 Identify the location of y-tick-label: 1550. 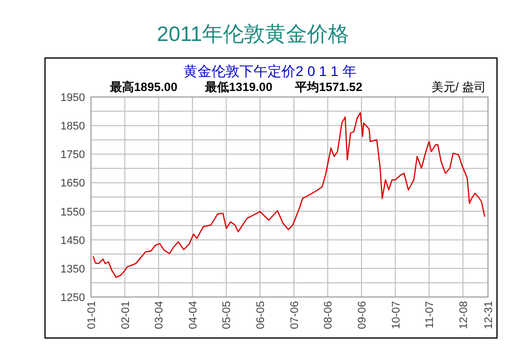
(72, 212).